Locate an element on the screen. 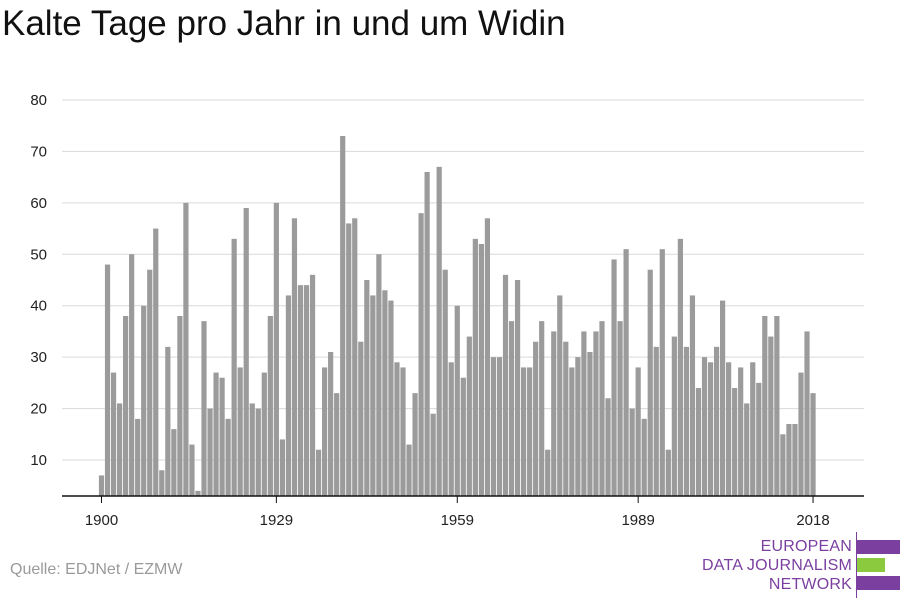 The height and width of the screenshot is (600, 900). edjnet-logo: EUROPEAN DATA JOURNALISM NETWORK is located at coordinates (800, 565).